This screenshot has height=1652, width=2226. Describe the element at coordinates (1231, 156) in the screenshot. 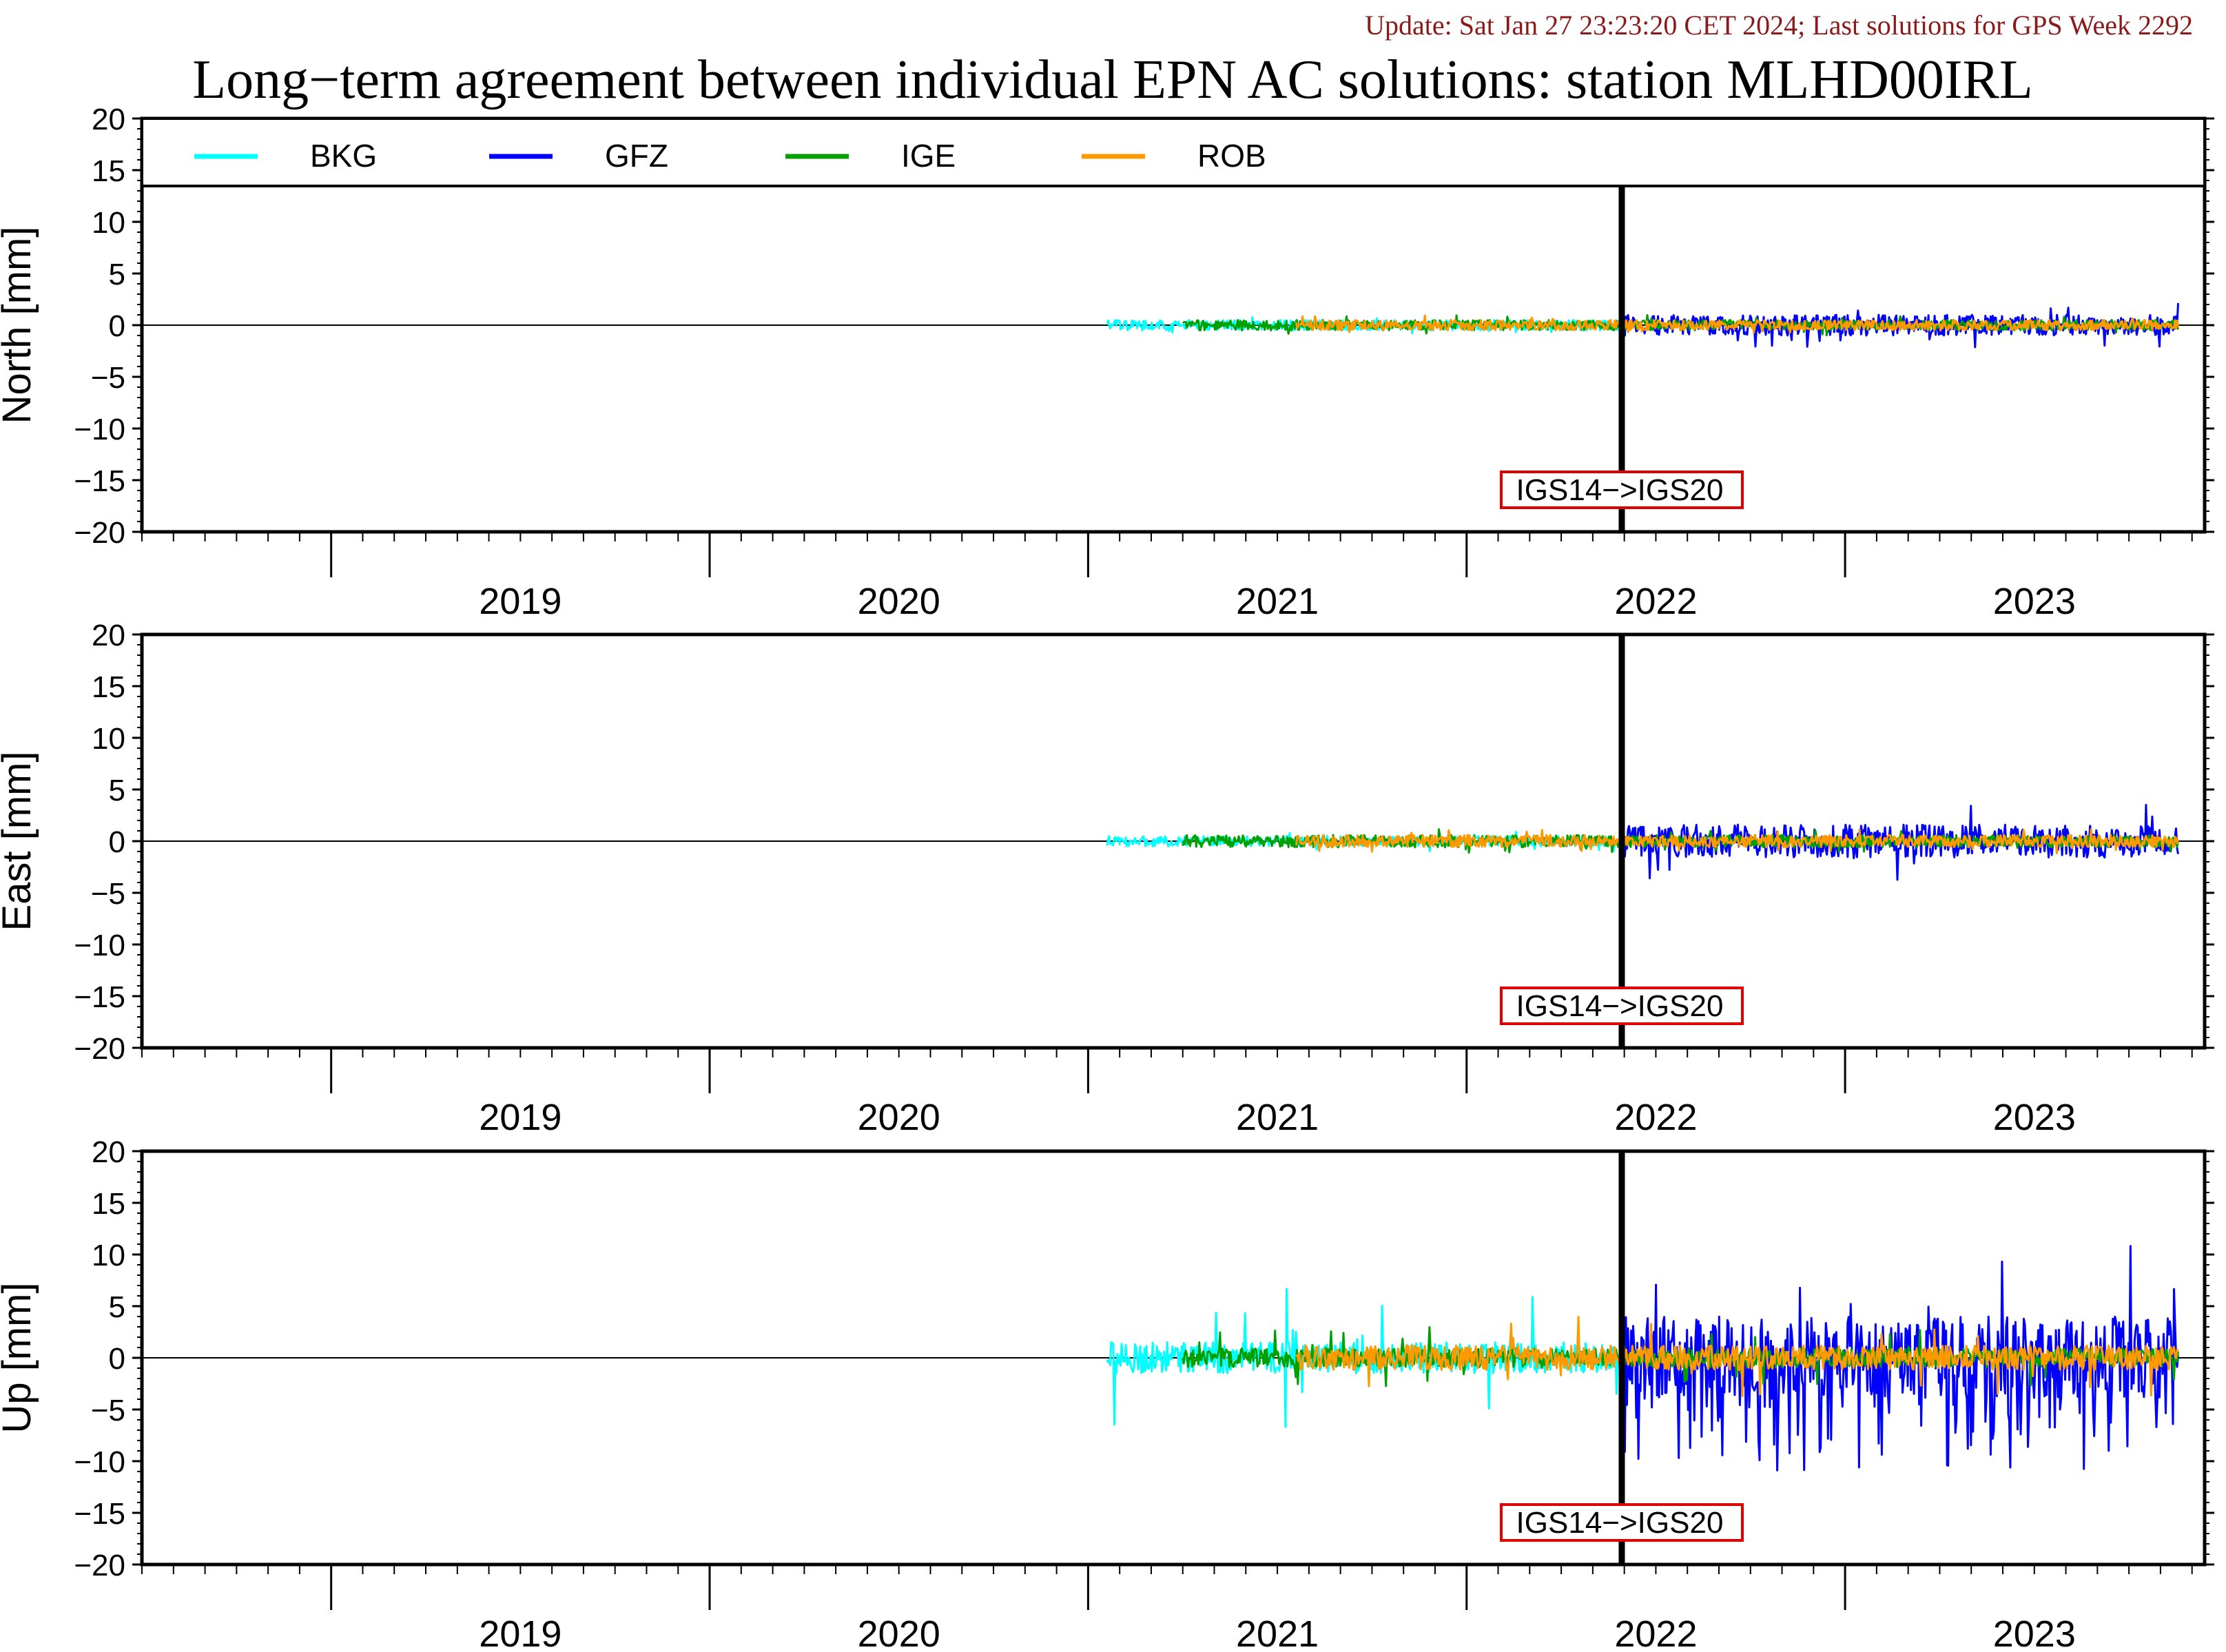

I see `legend-label-rob: ROB` at that location.